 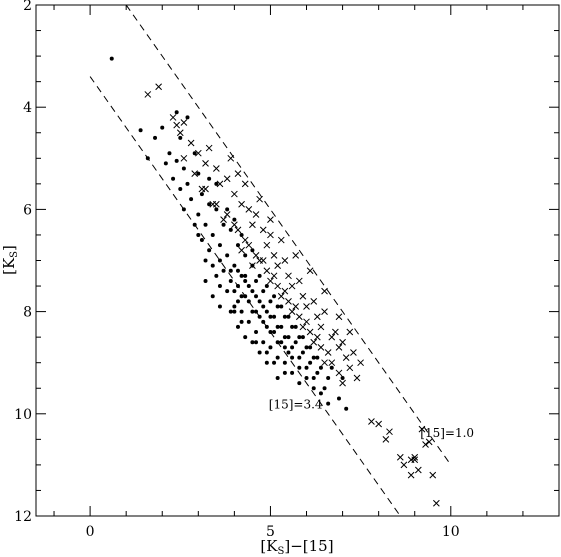 I want to click on line-annotation-label: [15]=1.0, so click(x=447, y=433).